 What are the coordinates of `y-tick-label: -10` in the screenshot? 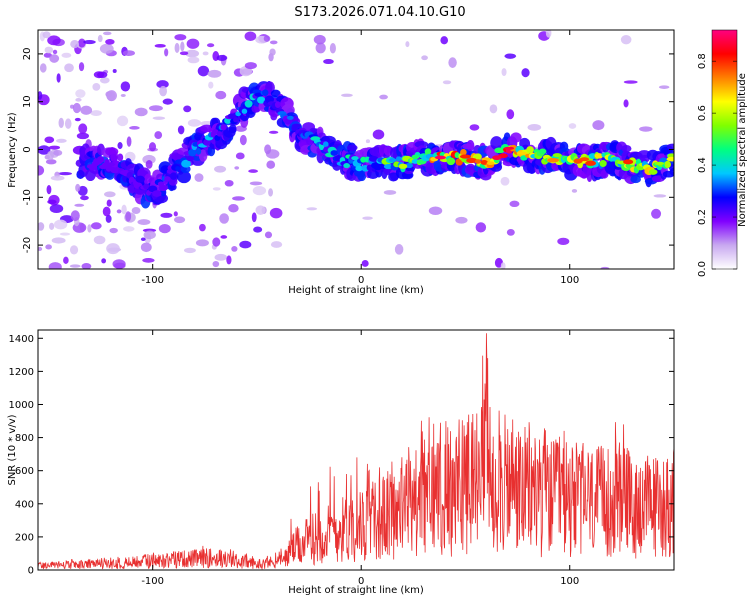 It's located at (27, 197).